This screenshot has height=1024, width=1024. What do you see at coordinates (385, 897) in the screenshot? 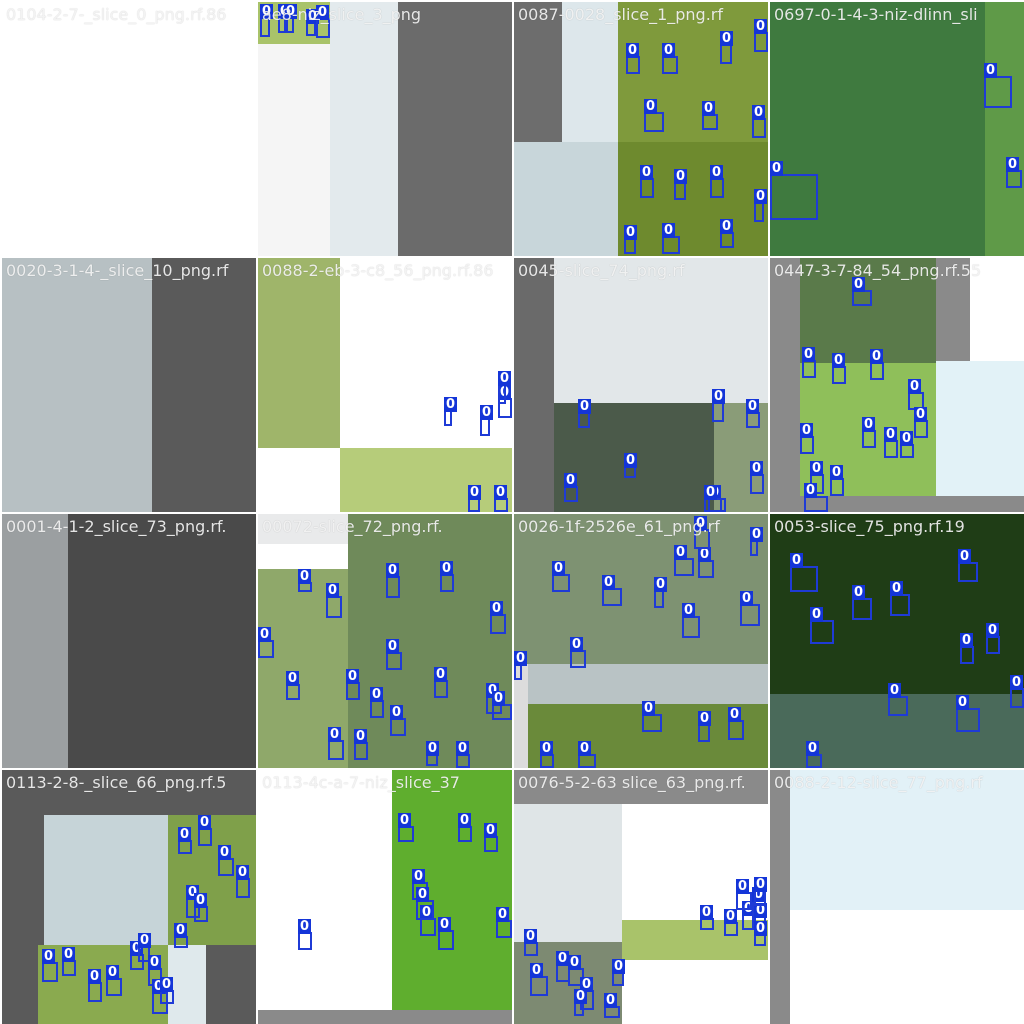
I see `image-tile: 0 0 0 0 0 0 0 0 0 0113-4c-a-7-niz_slice_37` at bounding box center [385, 897].